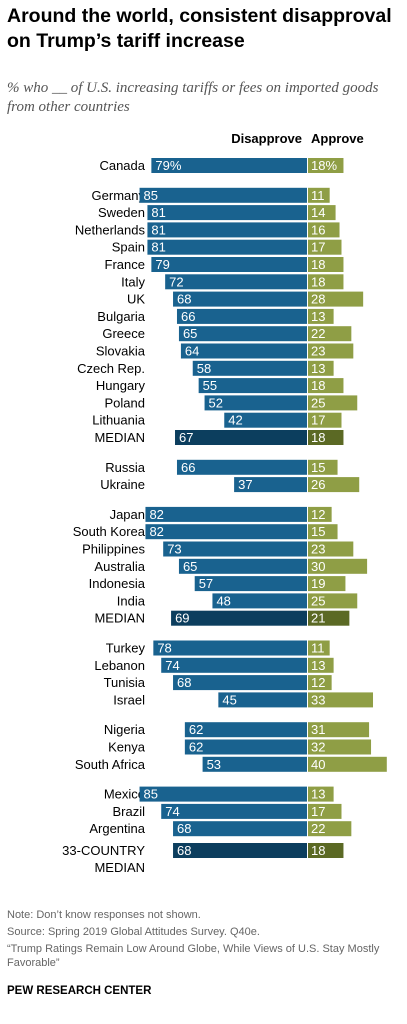  I want to click on row-label: Argentina, so click(117, 828).